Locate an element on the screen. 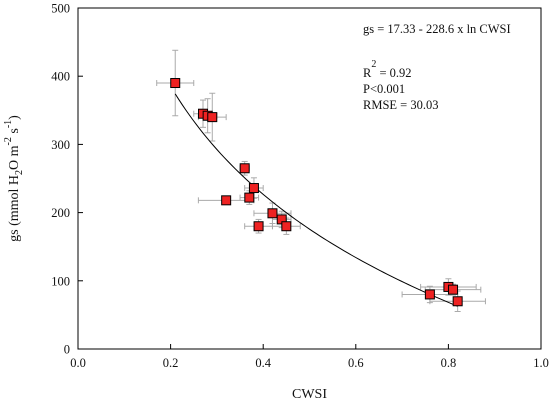  y-label-mid: O m is located at coordinates (14, 157).